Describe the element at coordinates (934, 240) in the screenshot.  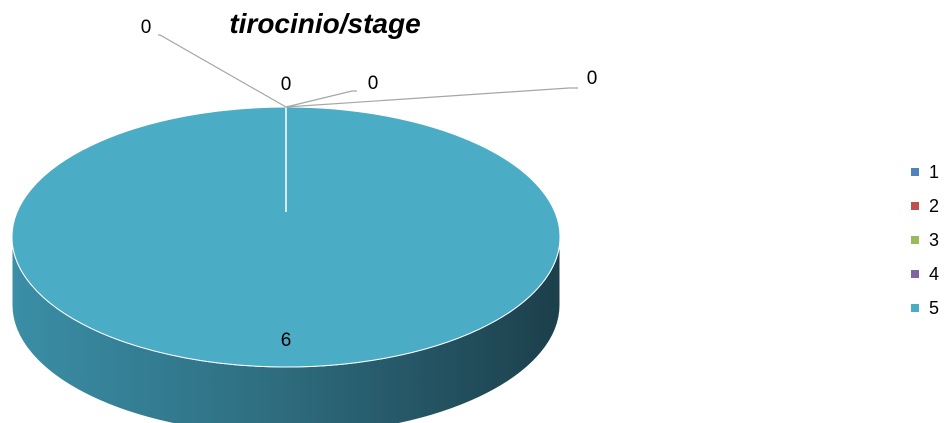
I see `legend-label-3: 3` at that location.